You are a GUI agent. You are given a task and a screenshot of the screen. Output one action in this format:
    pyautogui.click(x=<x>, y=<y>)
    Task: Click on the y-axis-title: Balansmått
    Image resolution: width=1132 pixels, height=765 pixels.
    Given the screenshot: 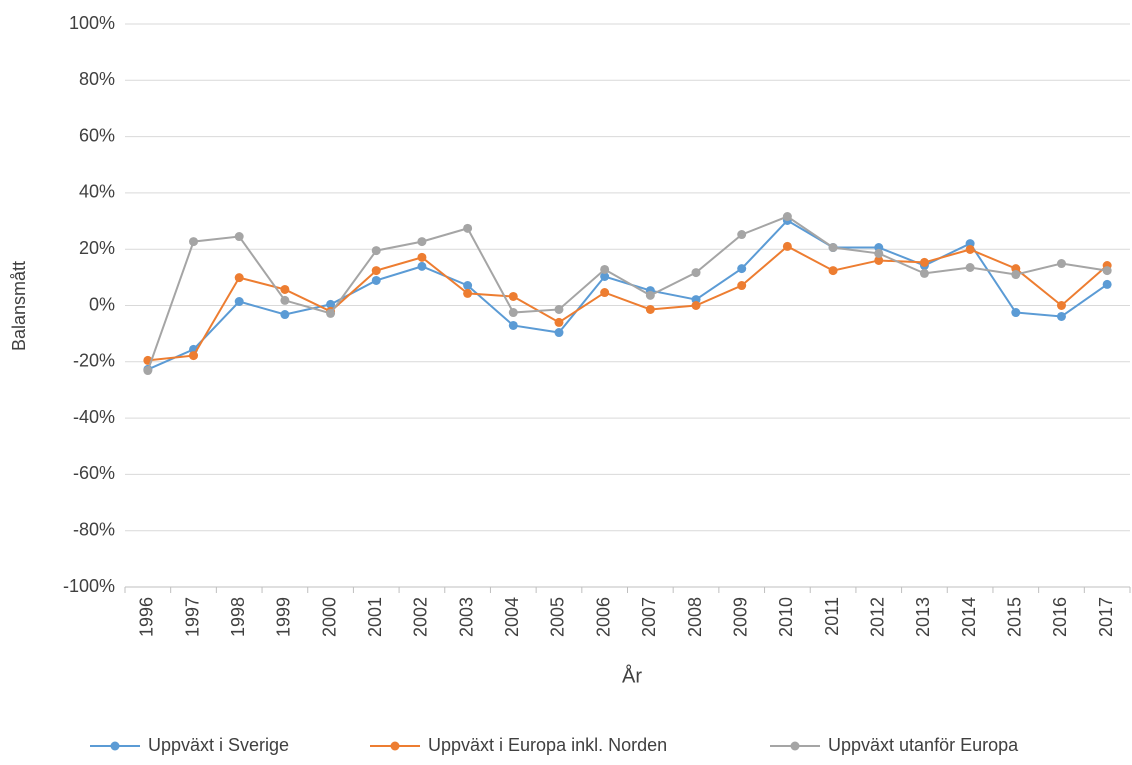 What is the action you would take?
    pyautogui.click(x=19, y=306)
    